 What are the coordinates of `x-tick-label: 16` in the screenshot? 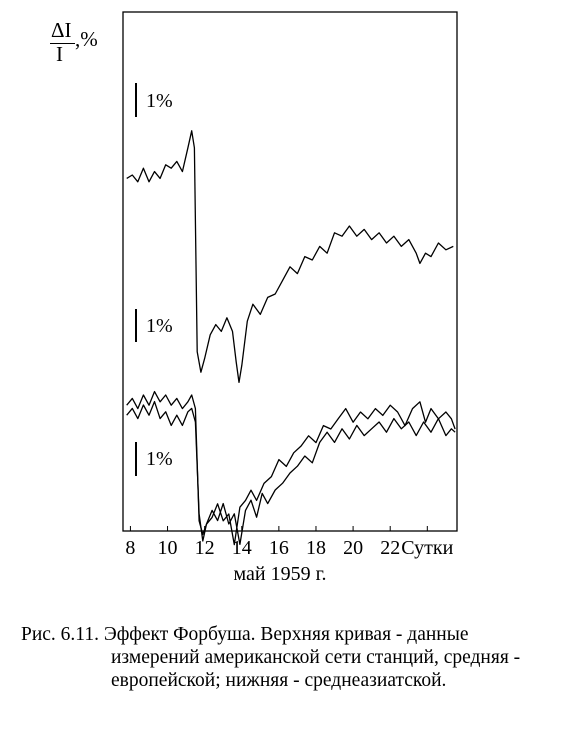 It's located at (279, 548).